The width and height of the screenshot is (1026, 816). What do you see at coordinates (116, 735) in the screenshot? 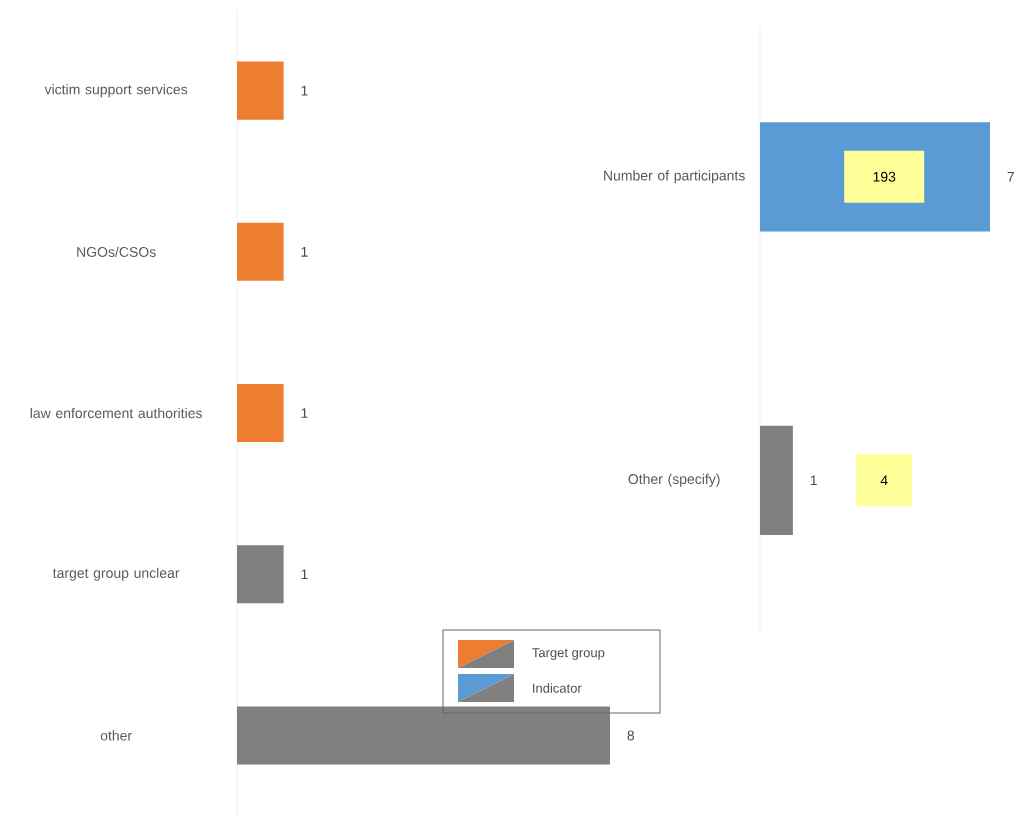
I see `y-tick-label: other` at bounding box center [116, 735].